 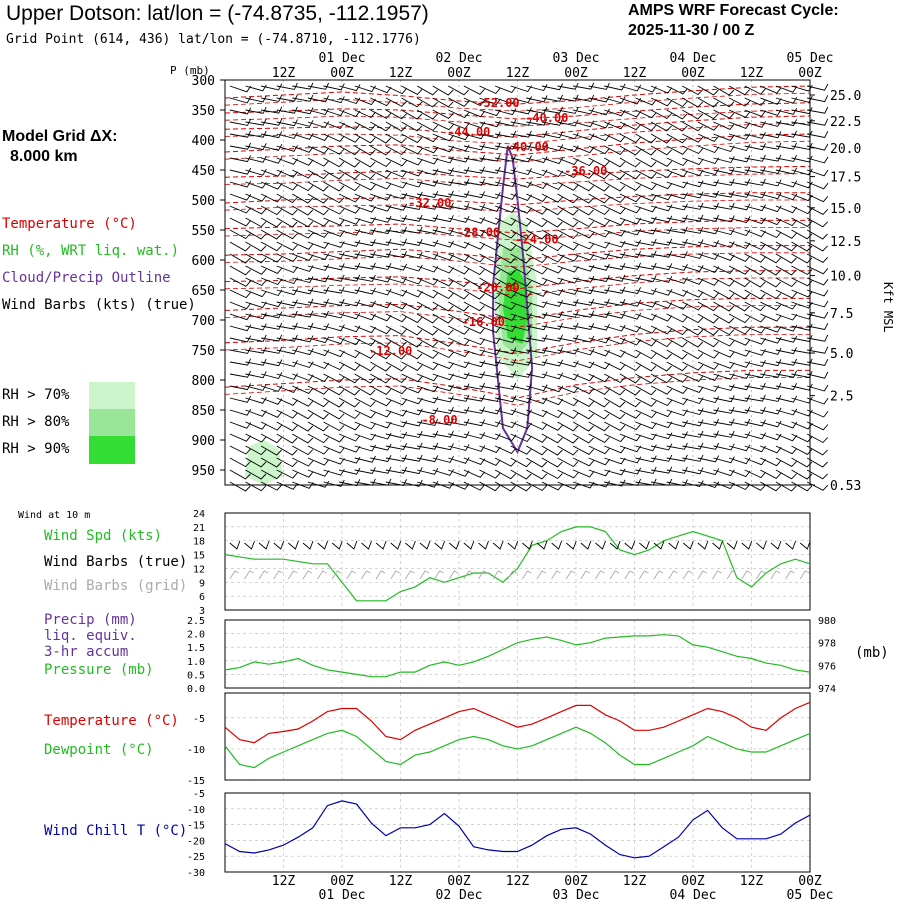 What do you see at coordinates (112, 395) in the screenshot?
I see `rh70-swatch` at bounding box center [112, 395].